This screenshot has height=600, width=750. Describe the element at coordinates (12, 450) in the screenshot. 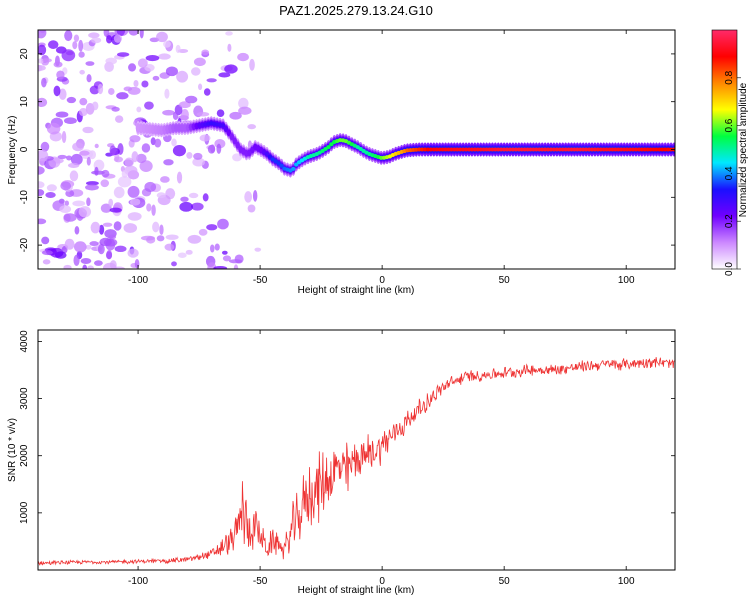

I see `snr-ylabel: SNR (10 * v/v)` at that location.